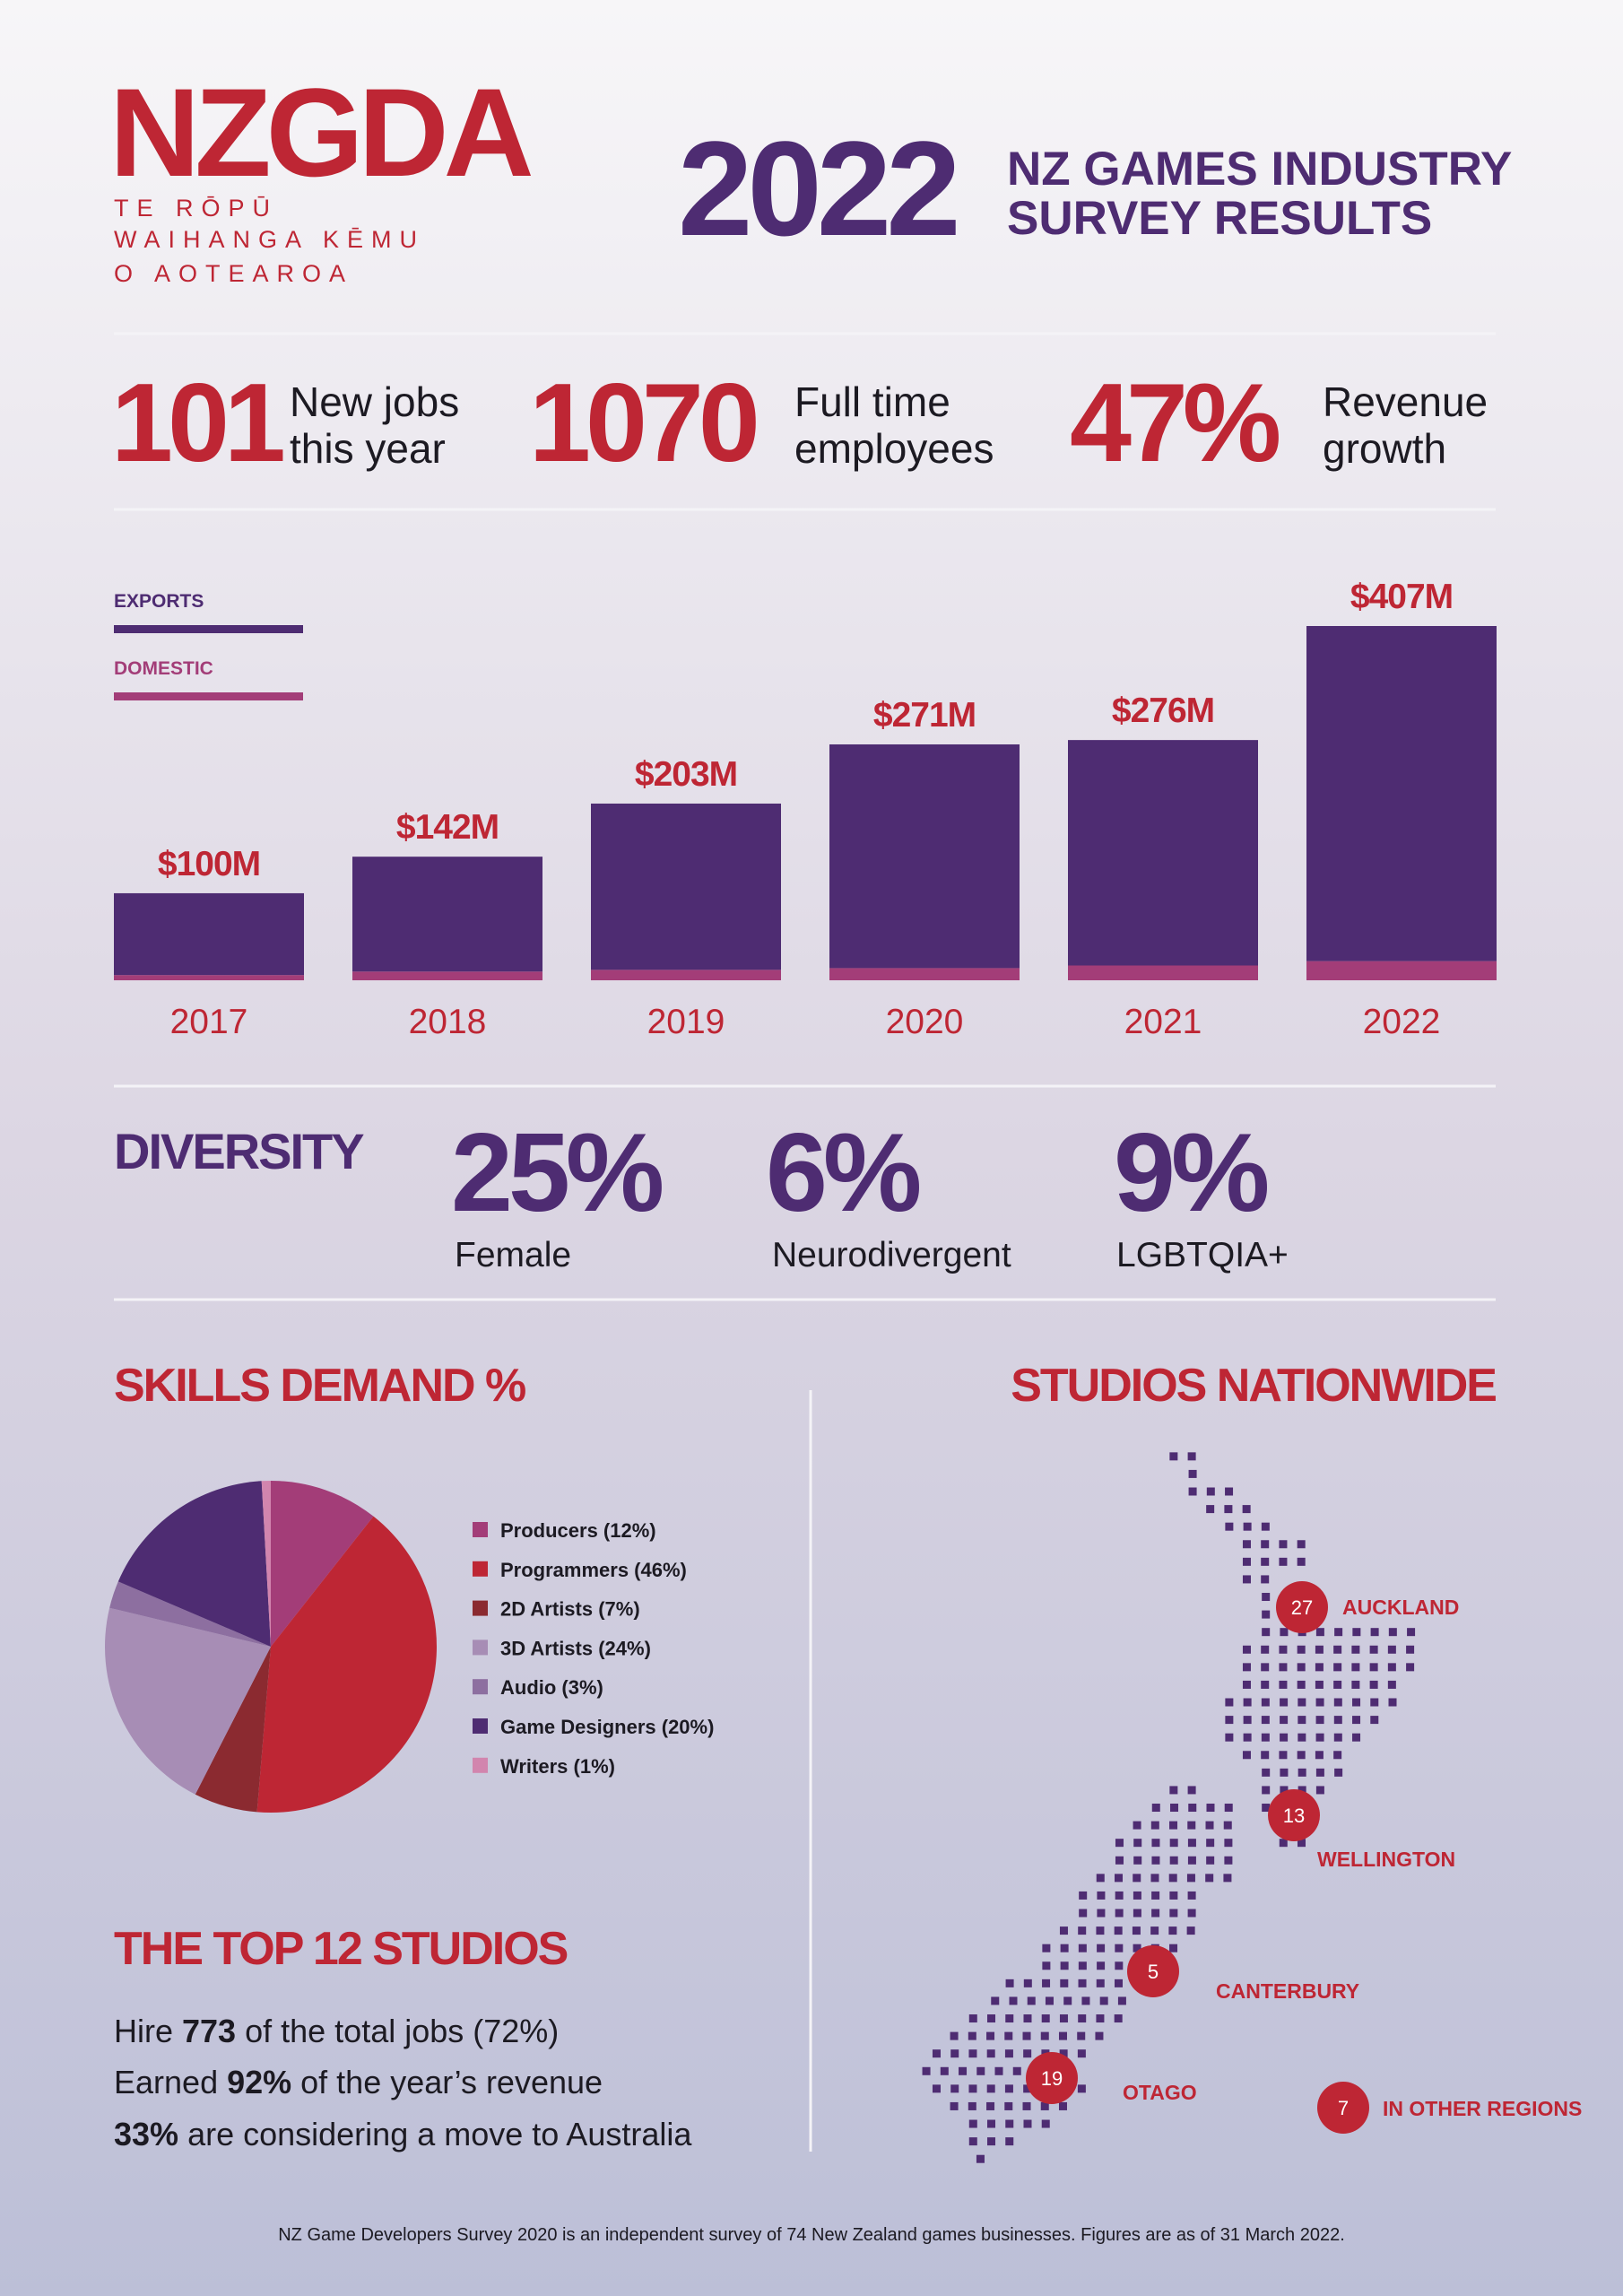 The width and height of the screenshot is (1623, 2296). I want to click on legend-label: DOMESTIC, so click(163, 668).